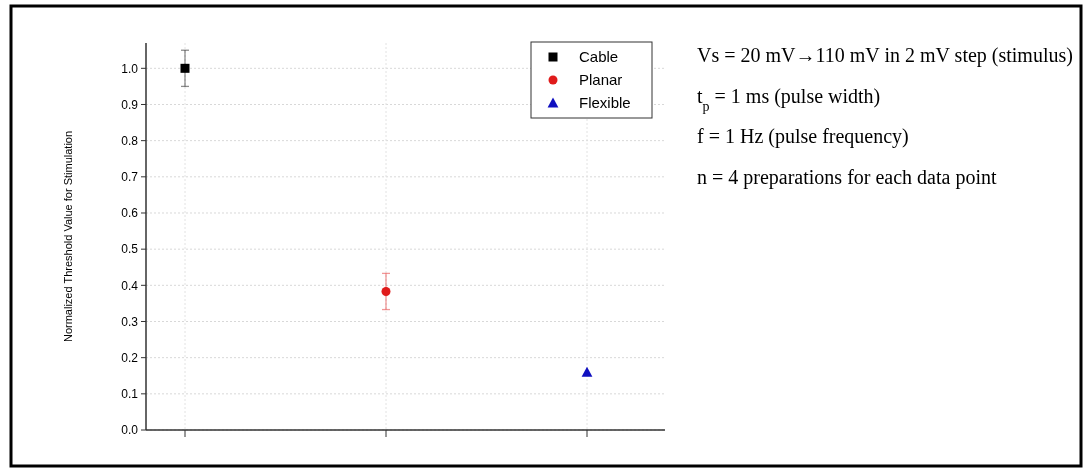 The height and width of the screenshot is (472, 1091). What do you see at coordinates (130, 430) in the screenshot?
I see `y-tick-label: 0.0` at bounding box center [130, 430].